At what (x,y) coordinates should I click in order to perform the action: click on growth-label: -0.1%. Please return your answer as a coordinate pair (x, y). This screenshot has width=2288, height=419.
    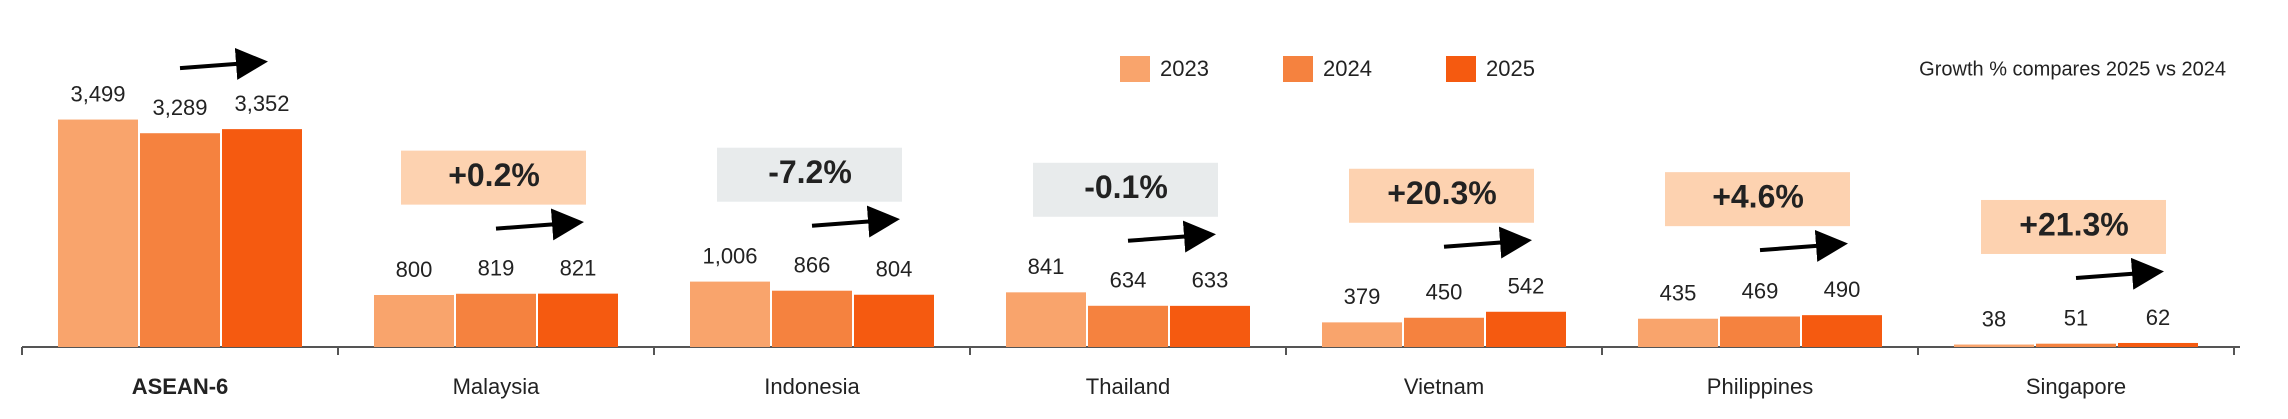
    Looking at the image, I should click on (1126, 187).